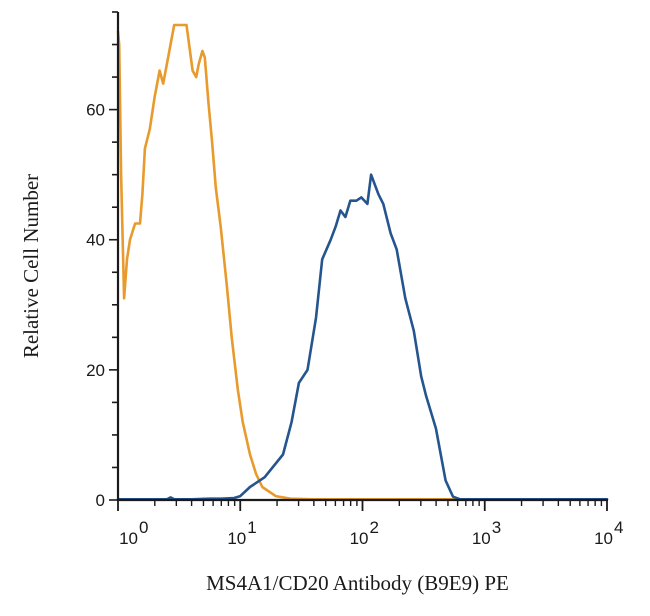 Image resolution: width=650 pixels, height=616 pixels. Describe the element at coordinates (496, 527) in the screenshot. I see `x-tick-exponent: 3` at that location.